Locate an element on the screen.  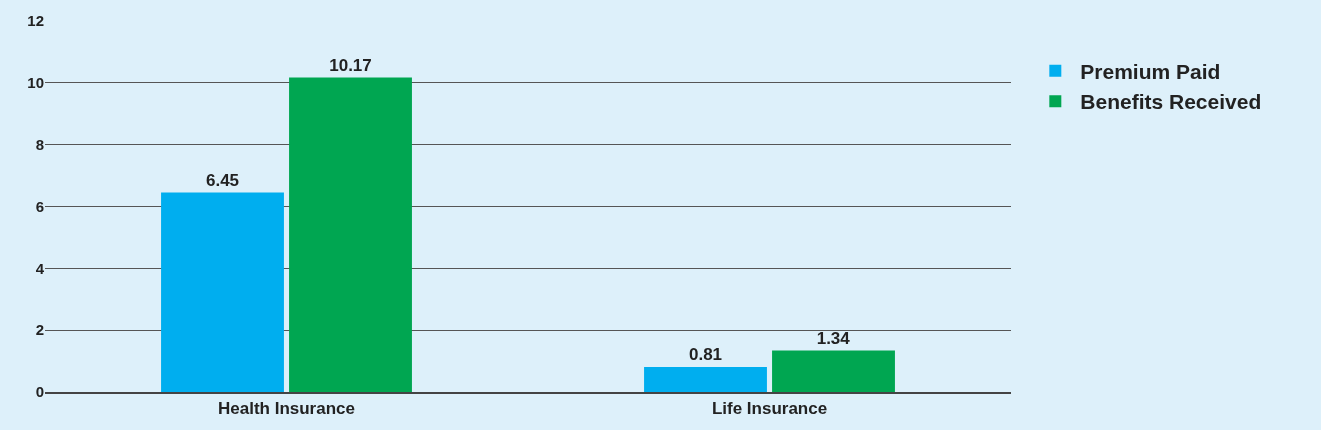
data-label: 1.34 is located at coordinates (833, 338).